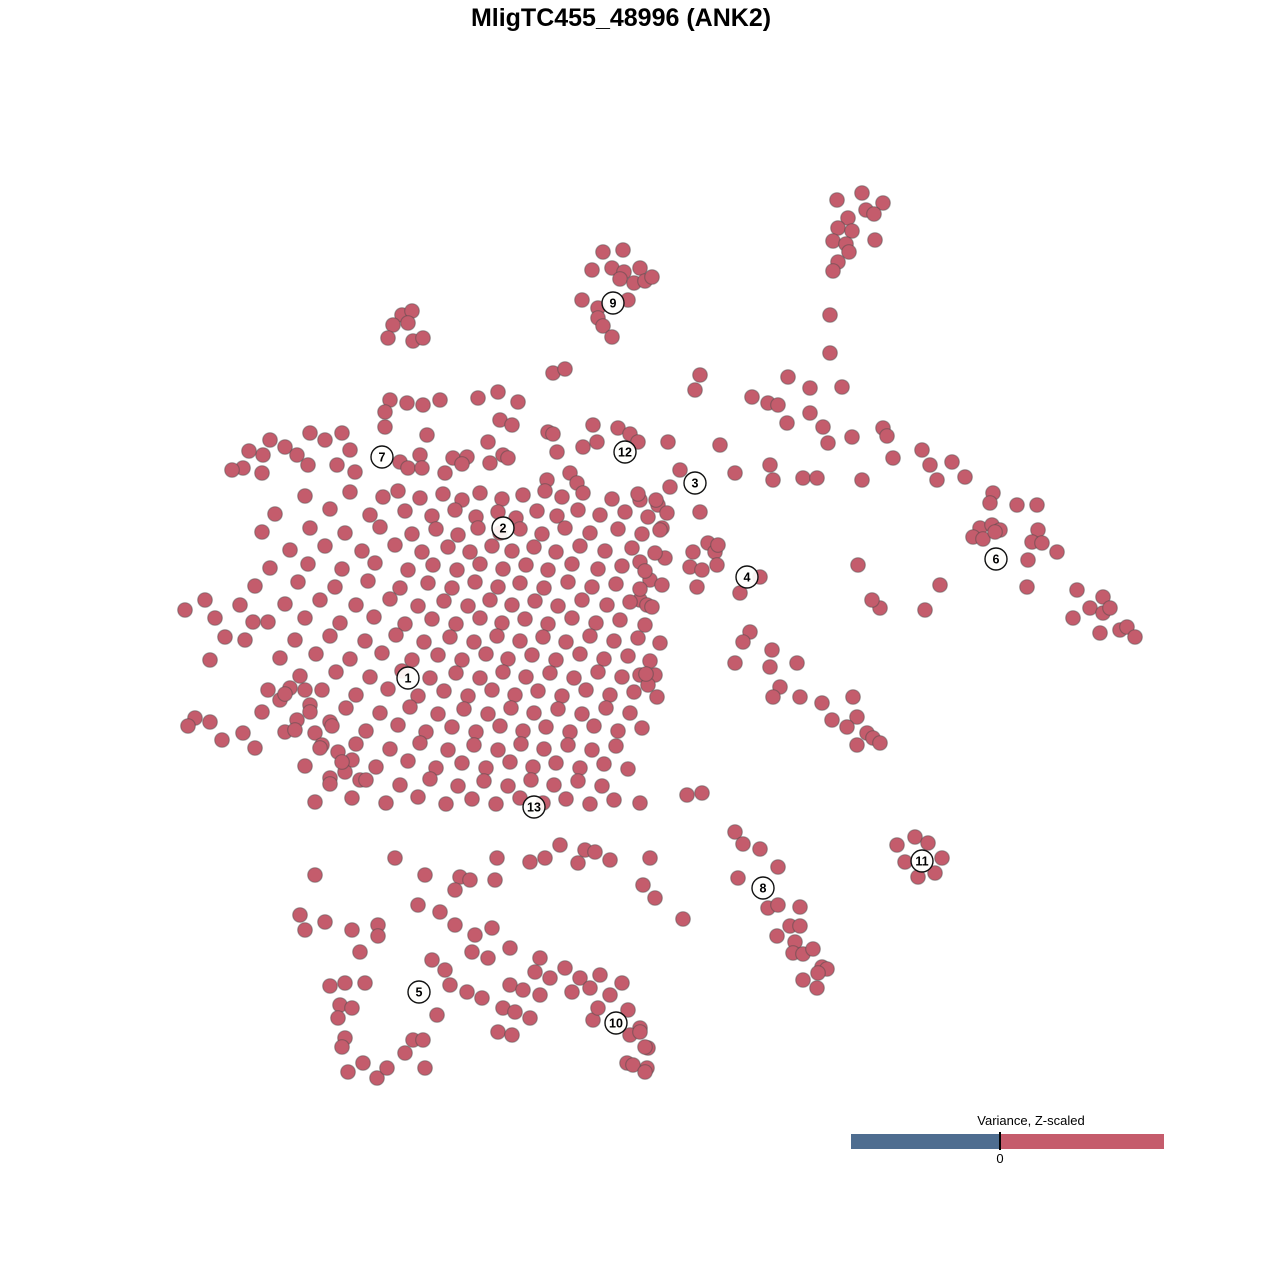 The height and width of the screenshot is (1280, 1280). What do you see at coordinates (616, 1023) in the screenshot?
I see `cluster-label-10: 10` at bounding box center [616, 1023].